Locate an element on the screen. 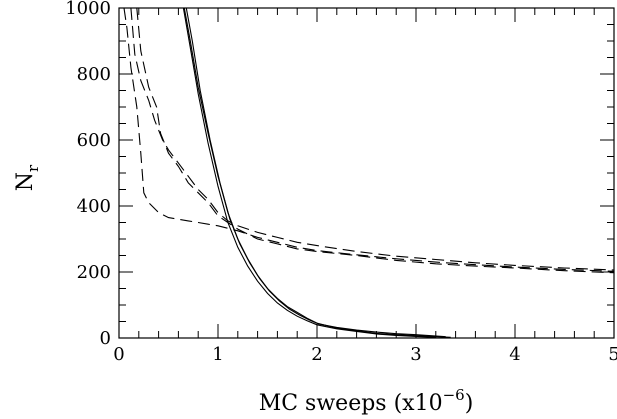  y-tick-label: 600 is located at coordinates (94, 140).